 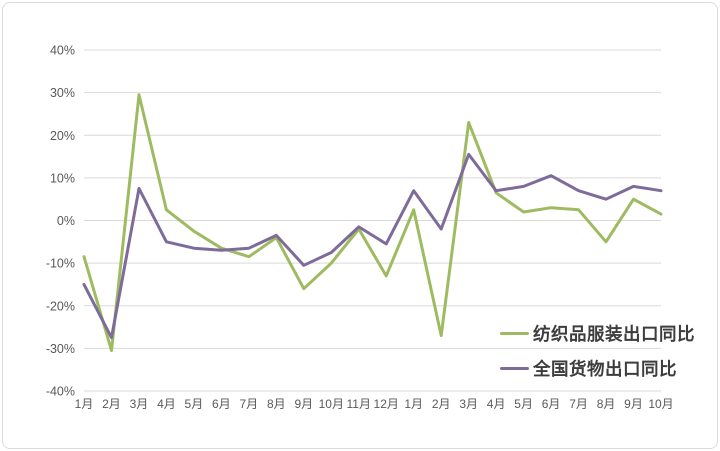 I want to click on legend-line-swatch-green, so click(x=514, y=333).